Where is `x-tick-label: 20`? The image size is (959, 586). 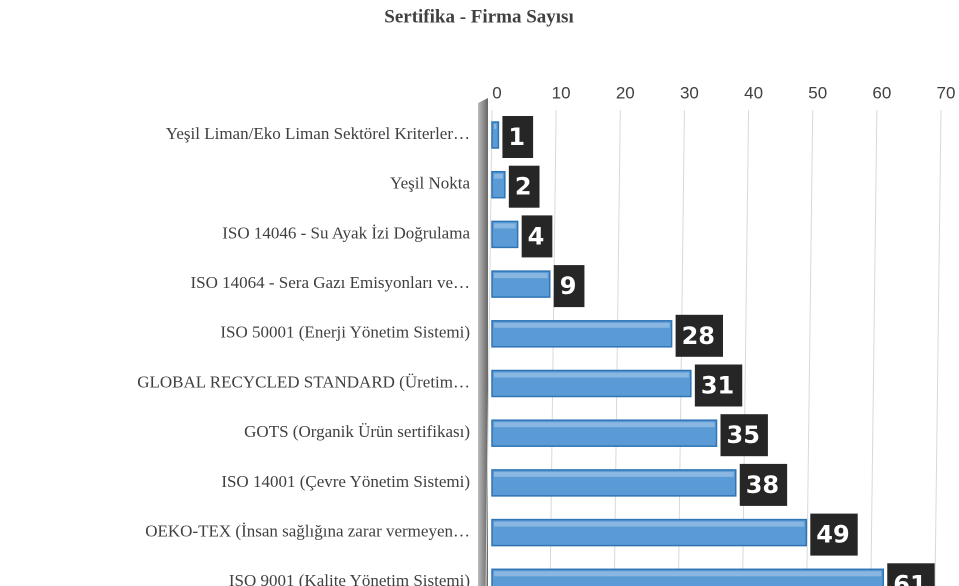
x-tick-label: 20 is located at coordinates (625, 92).